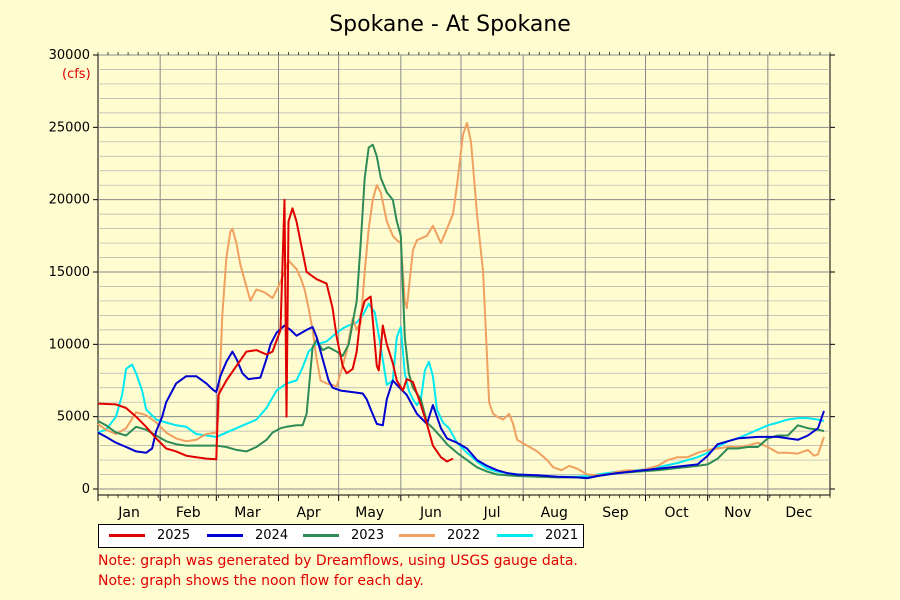 The width and height of the screenshot is (900, 600). I want to click on x-tick-label: Feb, so click(188, 513).